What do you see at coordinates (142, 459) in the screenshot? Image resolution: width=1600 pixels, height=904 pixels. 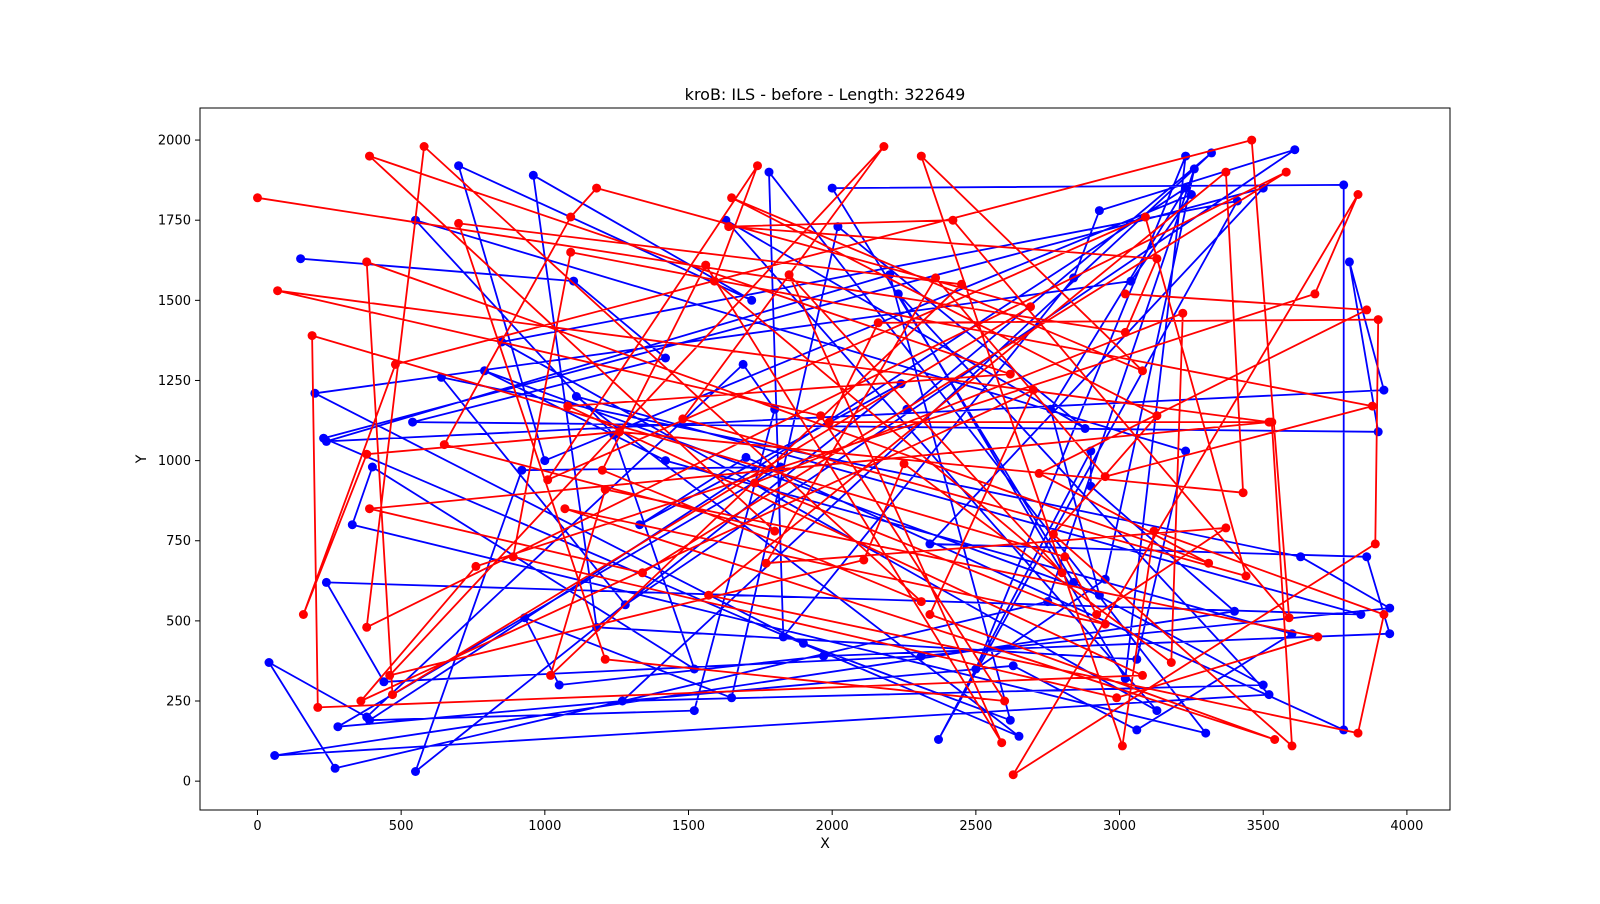 I see `y-axis-label: Y` at bounding box center [142, 459].